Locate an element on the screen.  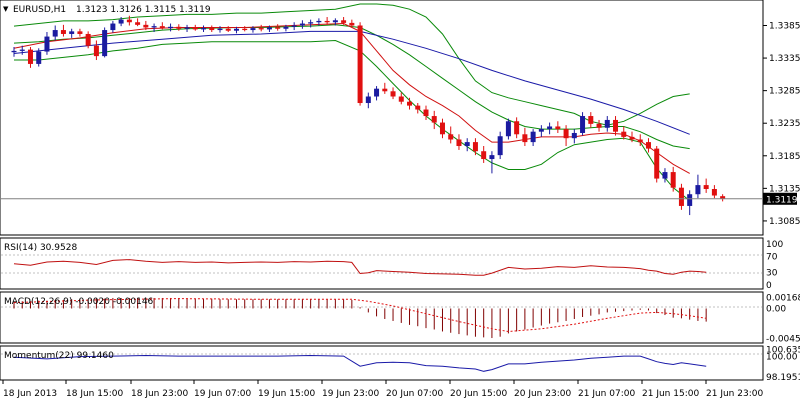
momentum-tick-label: 100.6355 is located at coordinates (783, 351).